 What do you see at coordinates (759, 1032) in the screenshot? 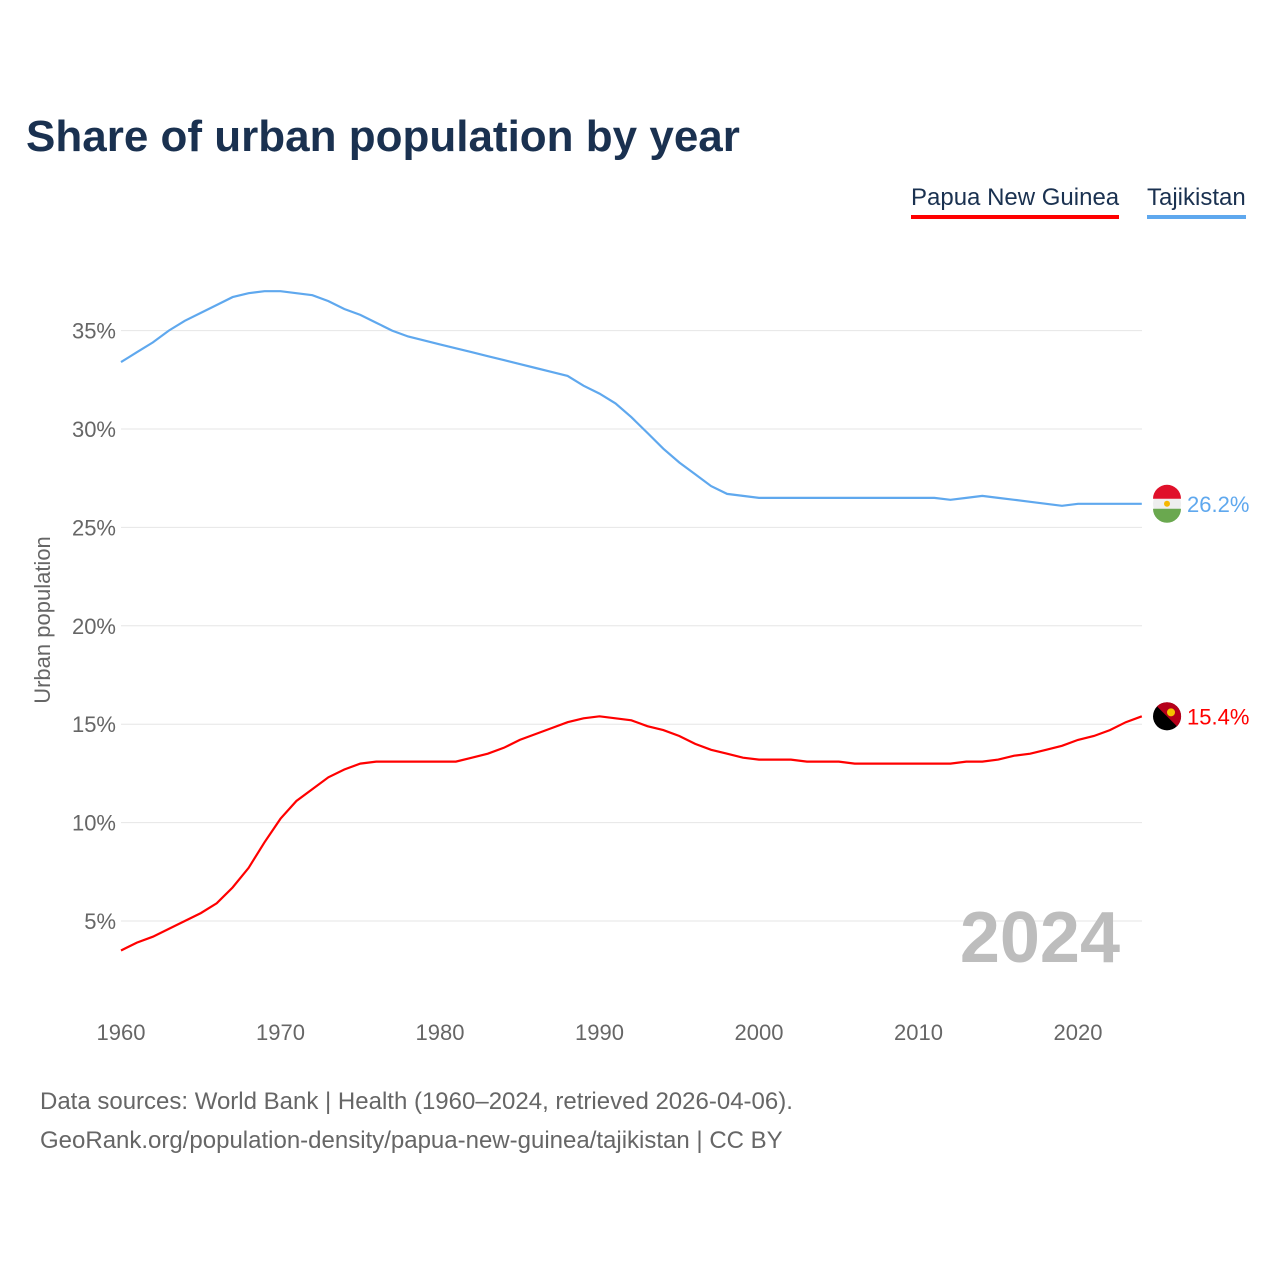
I see `x-tick-label: 2000` at bounding box center [759, 1032].